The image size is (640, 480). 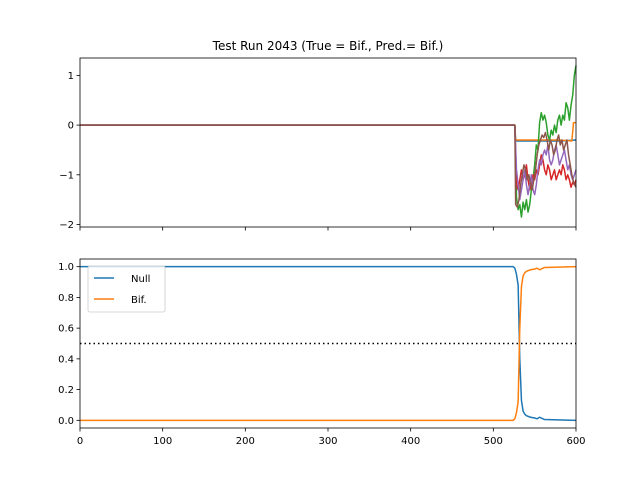 I want to click on legend-box, so click(x=126, y=289).